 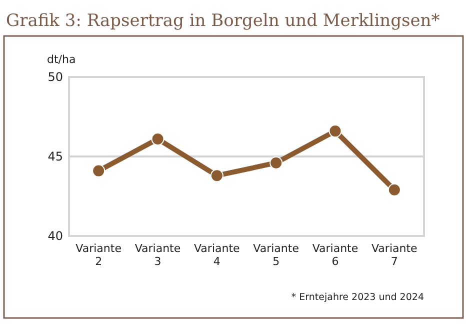 I want to click on x-tick-label: Variante 7, so click(x=395, y=255).